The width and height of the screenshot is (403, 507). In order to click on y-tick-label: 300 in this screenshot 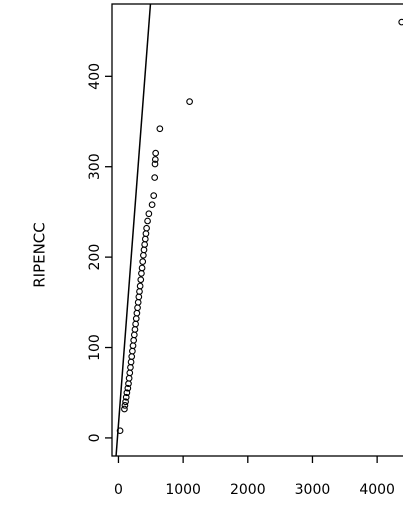, I will do `click(95, 166)`.